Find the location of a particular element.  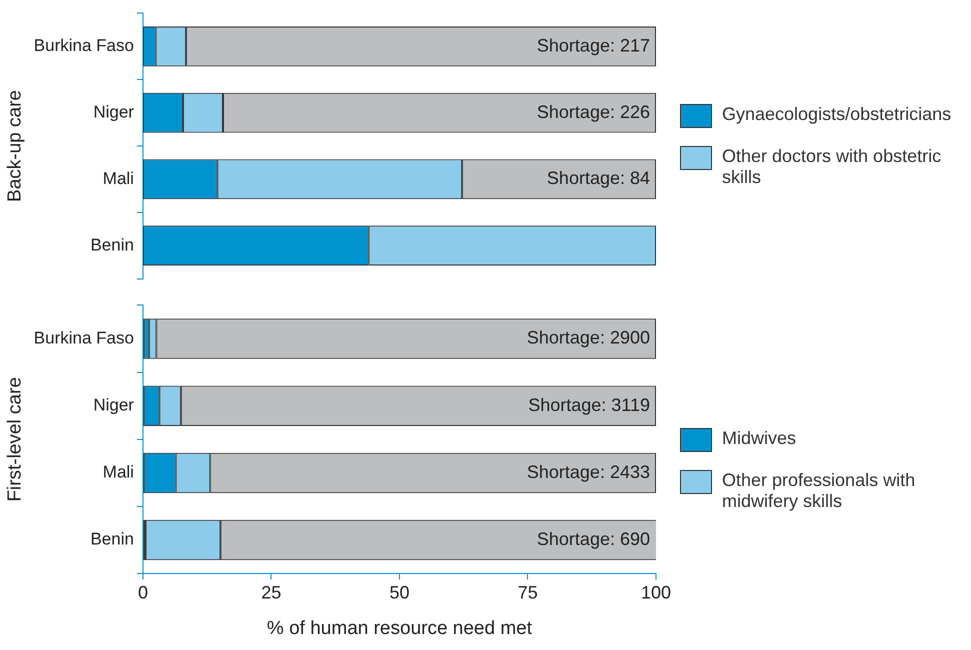

x-tick-label: 100 is located at coordinates (656, 592).